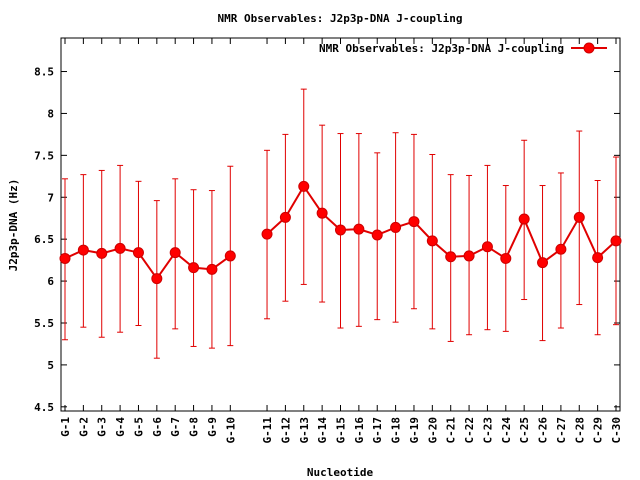 This screenshot has height=480, width=640. What do you see at coordinates (50, 113) in the screenshot?
I see `y-tick-label: 8` at bounding box center [50, 113].